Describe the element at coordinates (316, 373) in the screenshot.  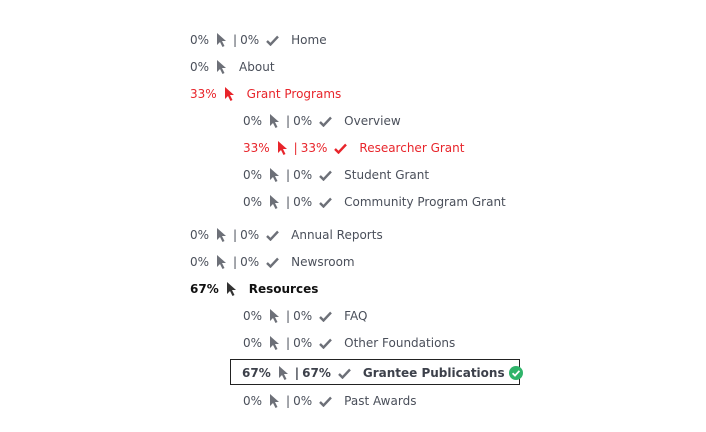
I see `completion-percent: 67%` at that location.